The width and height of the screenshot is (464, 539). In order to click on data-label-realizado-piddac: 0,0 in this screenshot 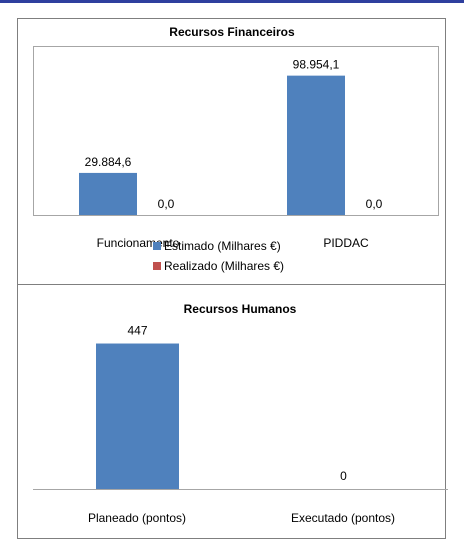, I will do `click(374, 204)`.